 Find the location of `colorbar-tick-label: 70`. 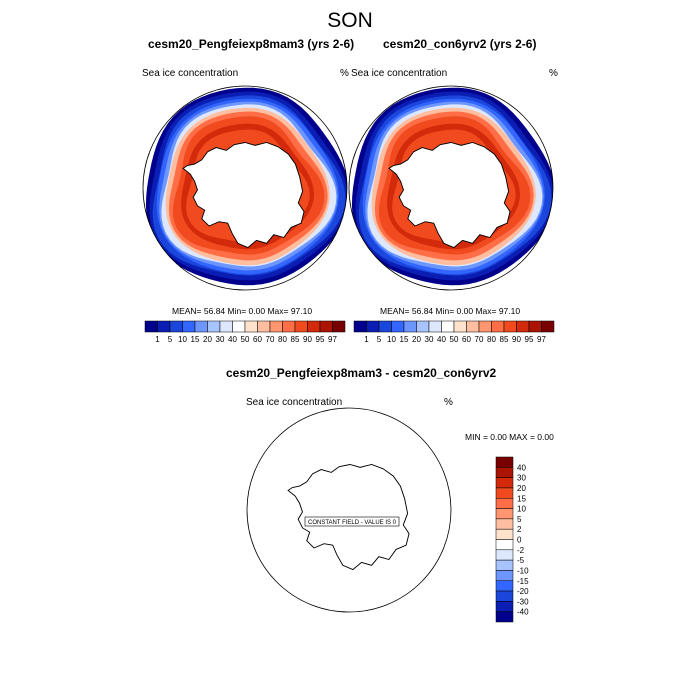

colorbar-tick-label: 70 is located at coordinates (479, 339).